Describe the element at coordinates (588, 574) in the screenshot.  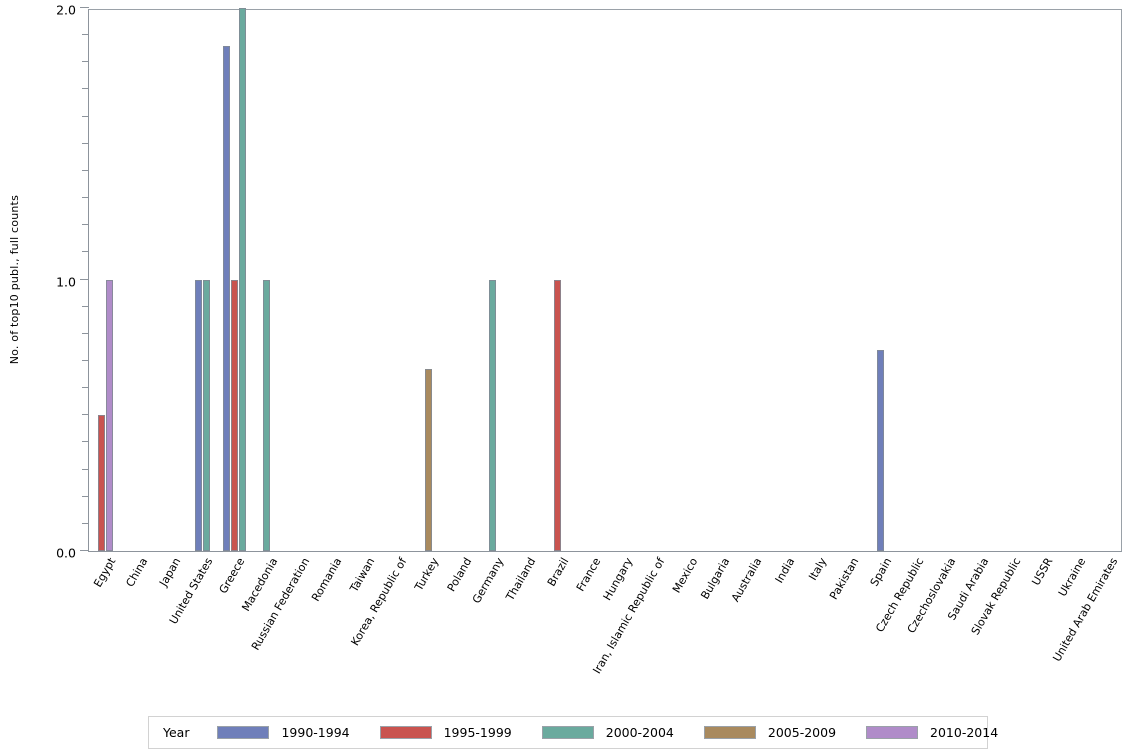
I see `x-axis-tick-label: France` at that location.